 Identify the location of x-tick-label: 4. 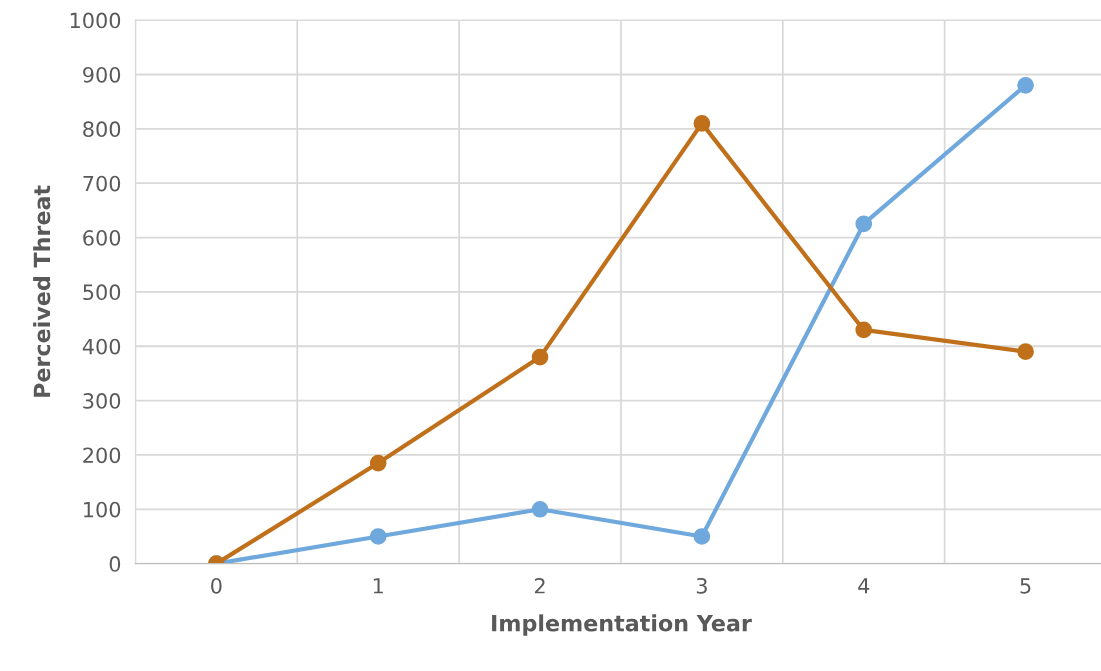
(864, 586).